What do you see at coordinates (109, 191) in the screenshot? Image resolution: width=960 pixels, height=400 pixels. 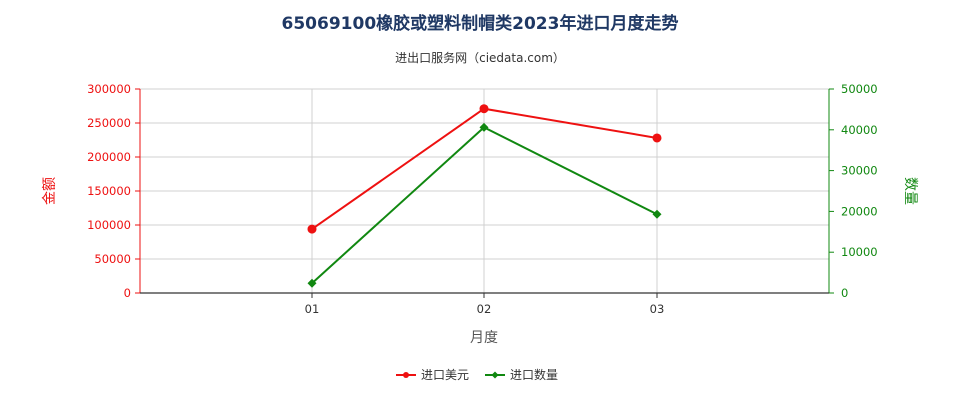 I see `left-tick-label: 150000` at bounding box center [109, 191].